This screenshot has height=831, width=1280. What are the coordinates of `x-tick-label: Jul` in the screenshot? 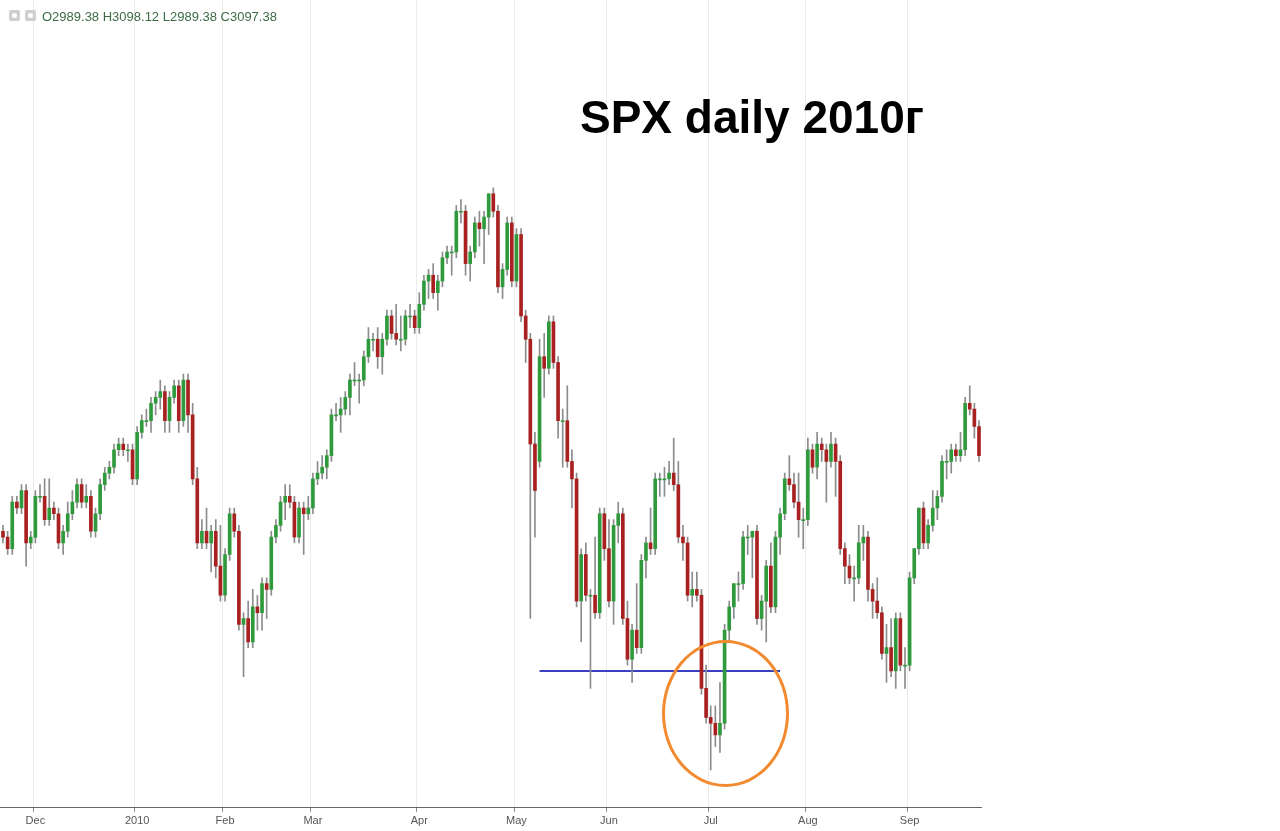 It's located at (710, 820).